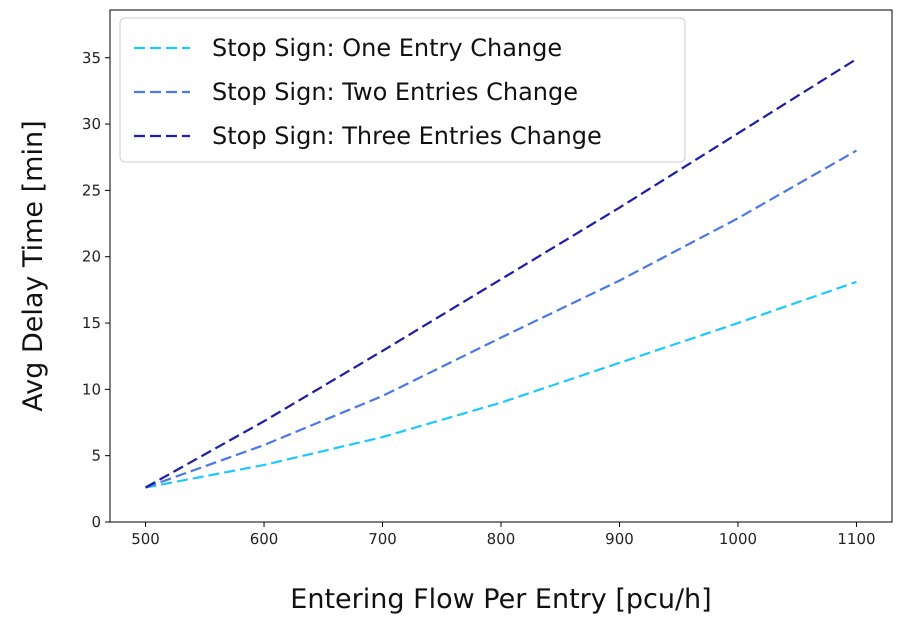  What do you see at coordinates (96, 522) in the screenshot?
I see `y-tick-label: 0` at bounding box center [96, 522].